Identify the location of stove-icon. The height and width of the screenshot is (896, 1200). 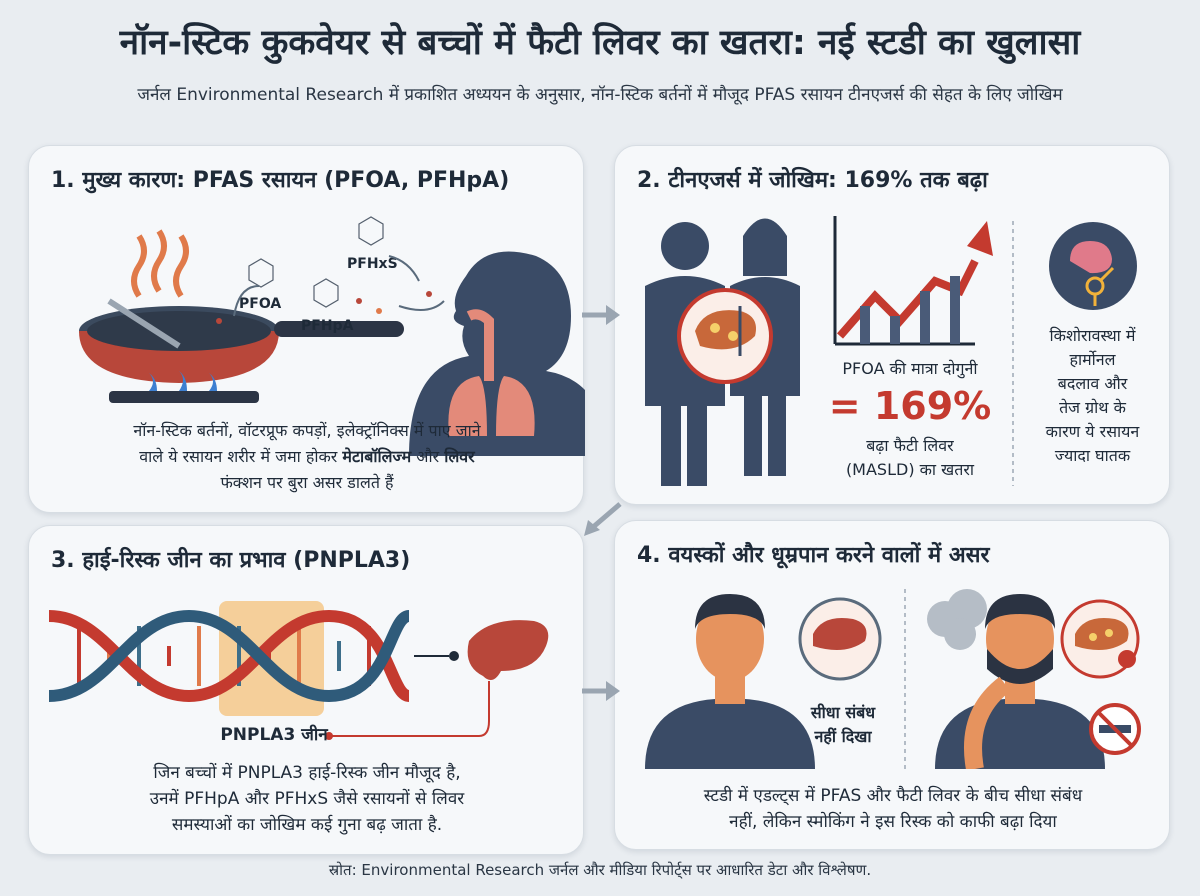
(184, 397).